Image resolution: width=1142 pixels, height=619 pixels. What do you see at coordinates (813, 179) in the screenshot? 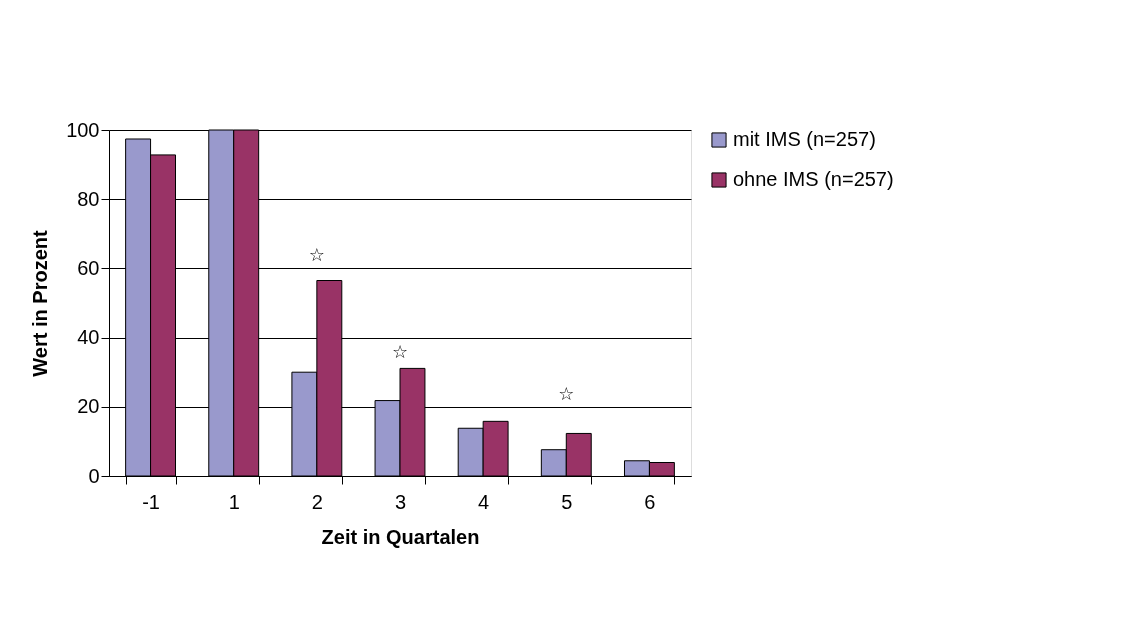
I see `legend-label: ohne IMS (n=257)` at bounding box center [813, 179].